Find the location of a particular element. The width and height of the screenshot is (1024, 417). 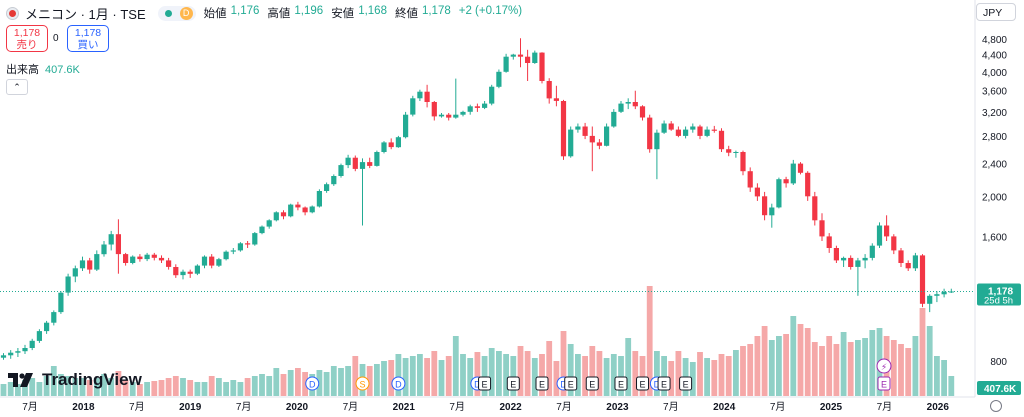

price-tick-label: 4,000 is located at coordinates (994, 73).